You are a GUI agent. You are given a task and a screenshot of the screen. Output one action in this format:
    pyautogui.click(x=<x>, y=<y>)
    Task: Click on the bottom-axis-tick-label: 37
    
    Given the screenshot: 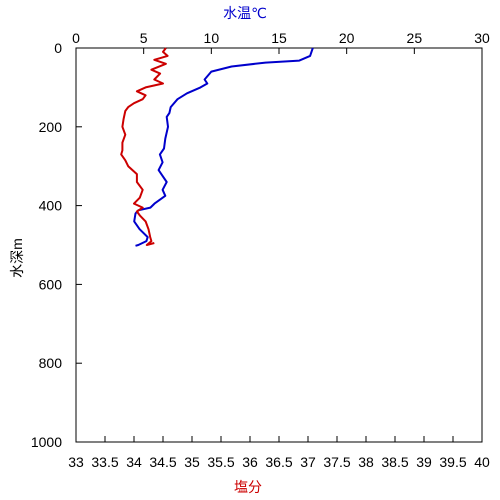 What is the action you would take?
    pyautogui.click(x=308, y=462)
    